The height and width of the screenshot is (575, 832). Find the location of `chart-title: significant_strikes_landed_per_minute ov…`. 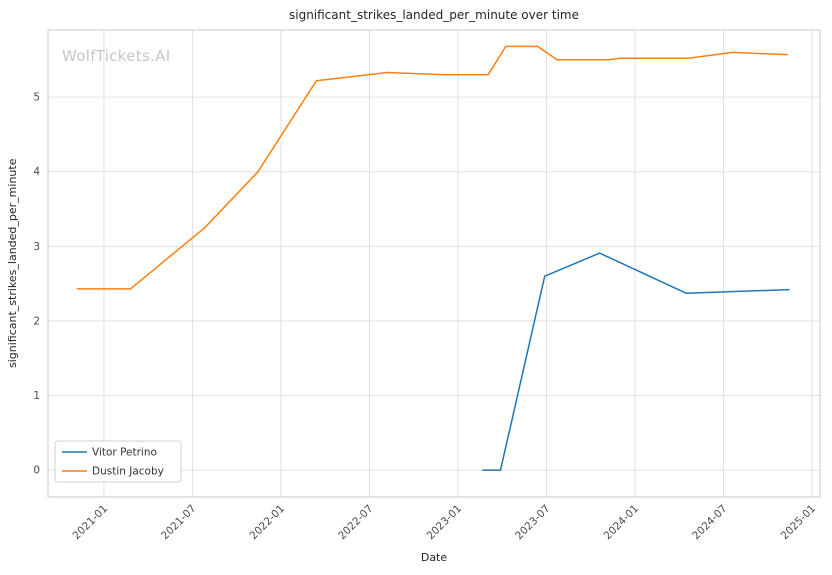

chart-title: significant_strikes_landed_per_minute ov… is located at coordinates (433, 15).